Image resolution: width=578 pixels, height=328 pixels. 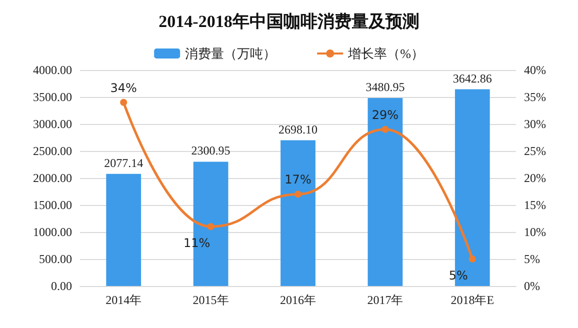 What do you see at coordinates (535, 151) in the screenshot?
I see `y2-tick-label: 25%` at bounding box center [535, 151].